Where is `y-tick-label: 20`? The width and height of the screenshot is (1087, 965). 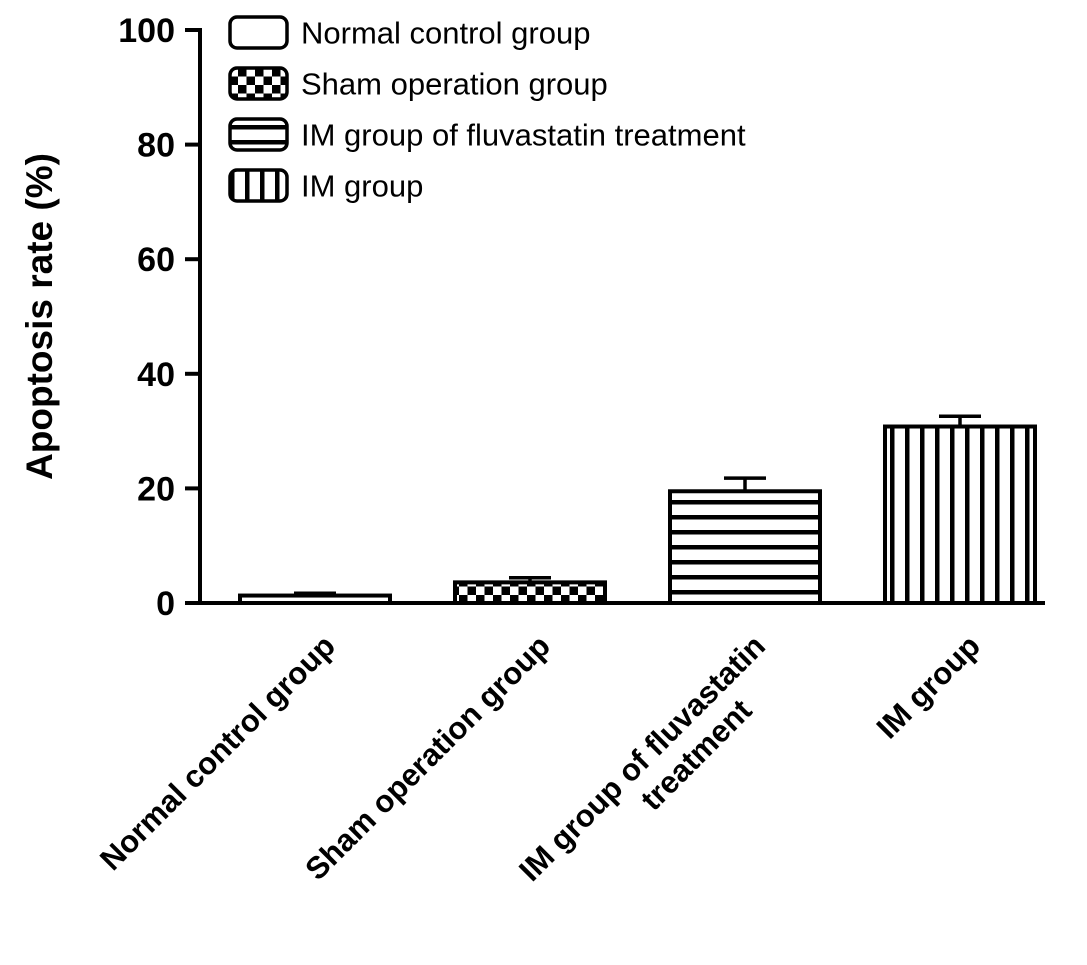 y-tick-label: 20 is located at coordinates (156, 489).